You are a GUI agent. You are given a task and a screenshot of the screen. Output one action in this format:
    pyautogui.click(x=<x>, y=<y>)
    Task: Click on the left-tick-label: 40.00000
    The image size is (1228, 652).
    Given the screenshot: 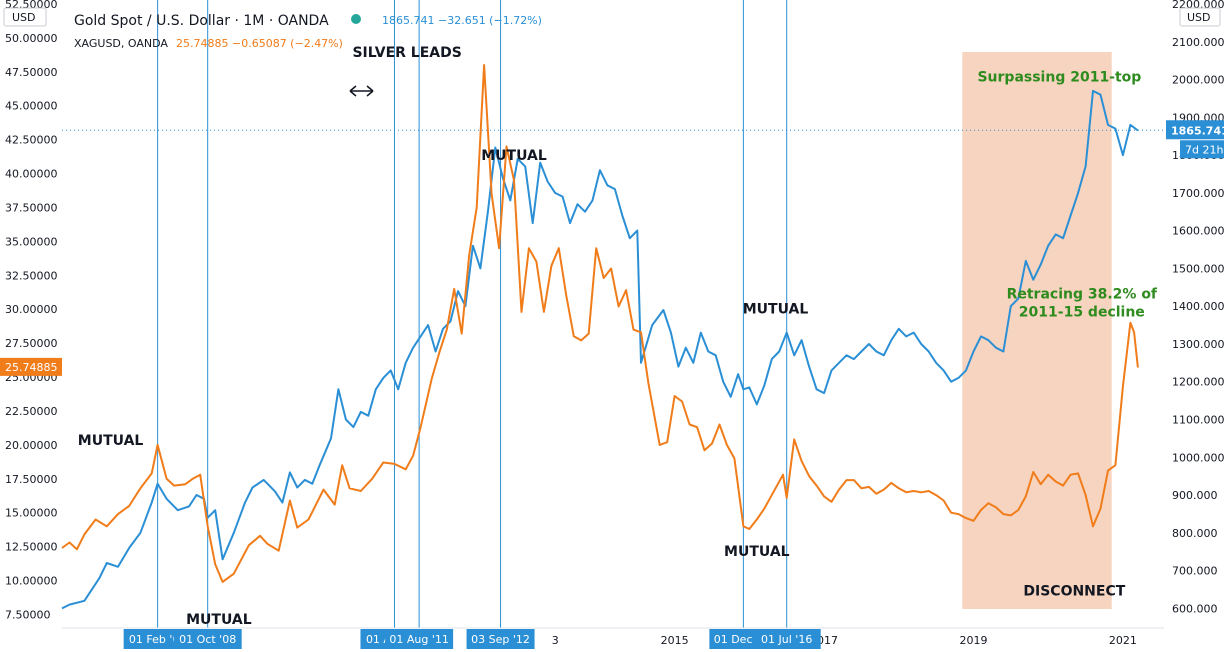 What is the action you would take?
    pyautogui.click(x=31, y=174)
    